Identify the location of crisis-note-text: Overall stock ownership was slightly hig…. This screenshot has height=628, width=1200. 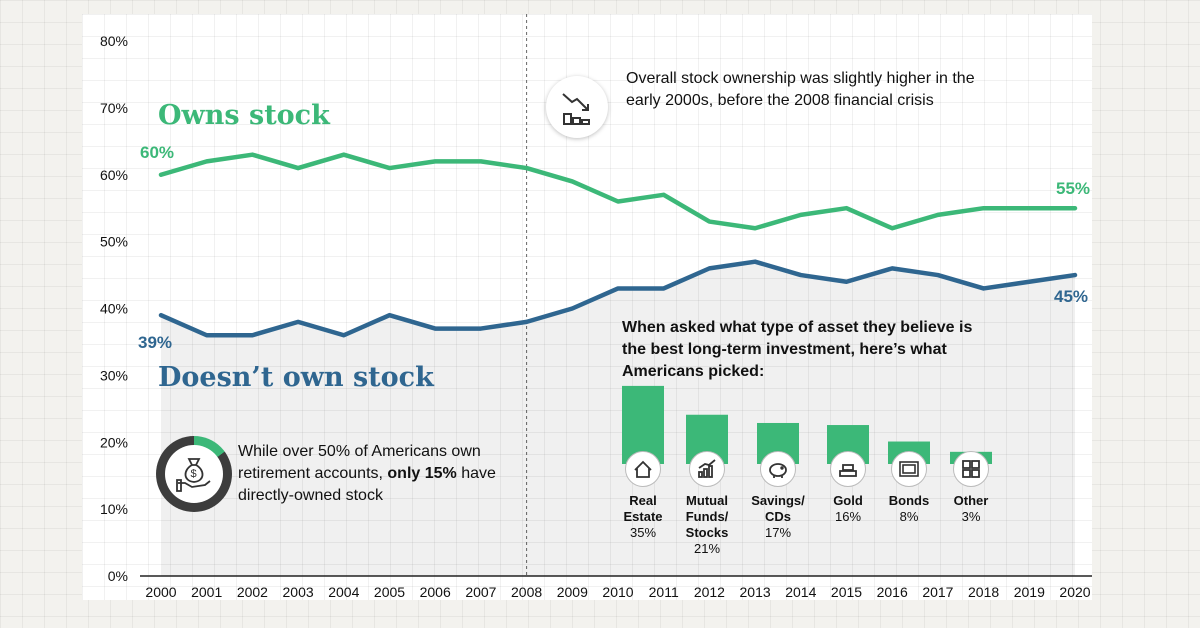
(800, 89).